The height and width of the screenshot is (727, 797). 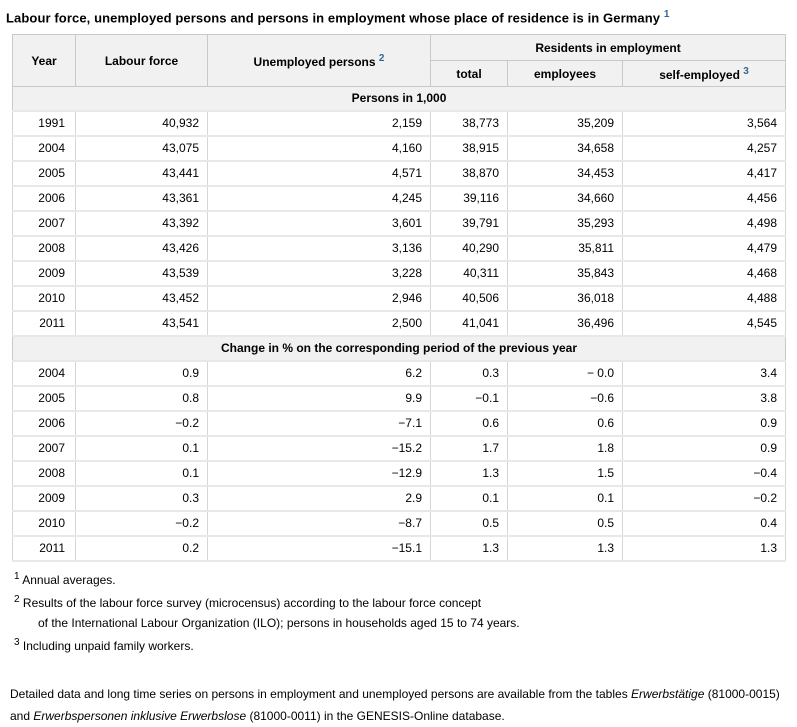 What do you see at coordinates (704, 324) in the screenshot?
I see `value-cell: 4,545` at bounding box center [704, 324].